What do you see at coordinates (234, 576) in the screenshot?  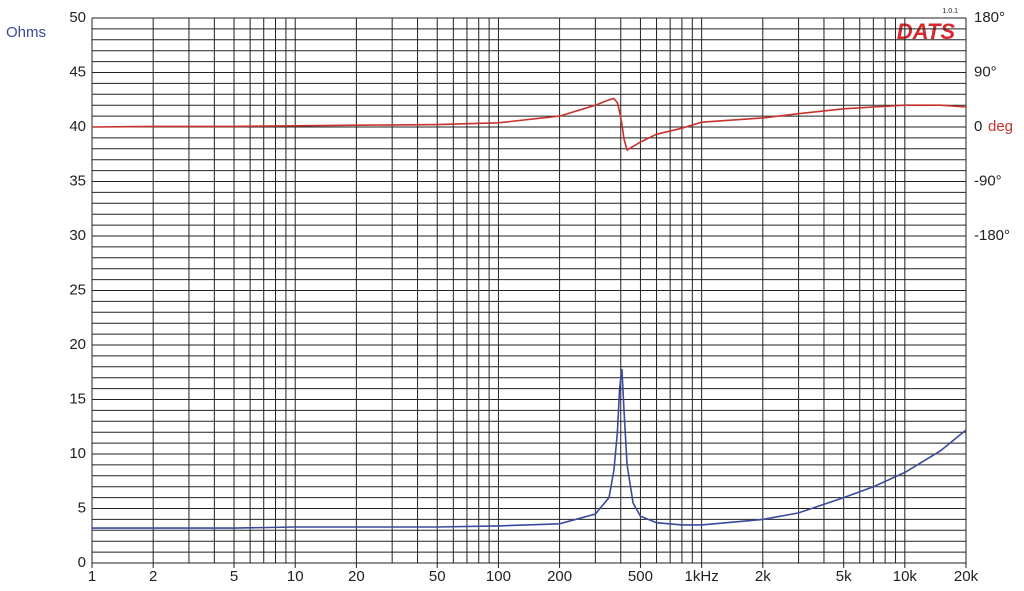 I see `x-tick-label: 5` at bounding box center [234, 576].